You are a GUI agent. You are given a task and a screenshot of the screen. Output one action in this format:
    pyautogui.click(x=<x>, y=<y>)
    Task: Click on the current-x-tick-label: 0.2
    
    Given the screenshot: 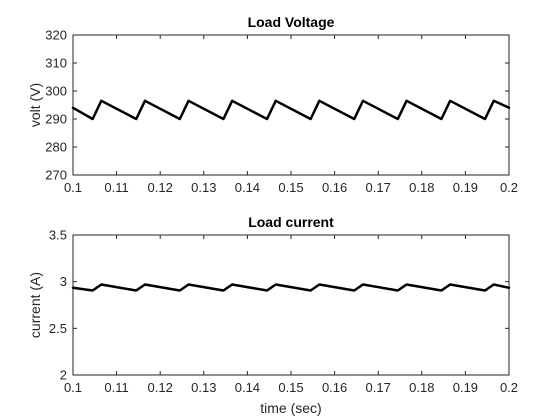 What is the action you would take?
    pyautogui.click(x=509, y=387)
    